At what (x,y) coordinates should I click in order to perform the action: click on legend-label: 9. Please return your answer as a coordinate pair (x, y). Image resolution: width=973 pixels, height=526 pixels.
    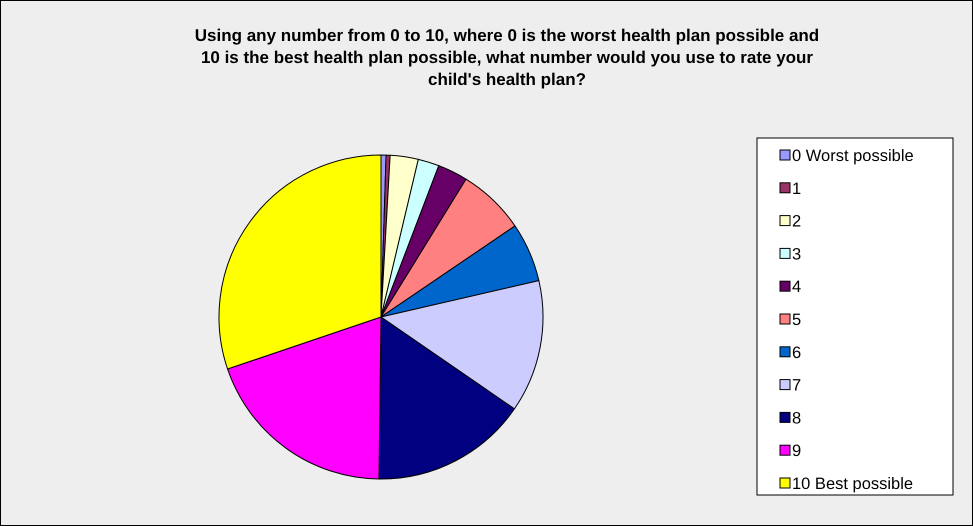
    Looking at the image, I should click on (797, 451).